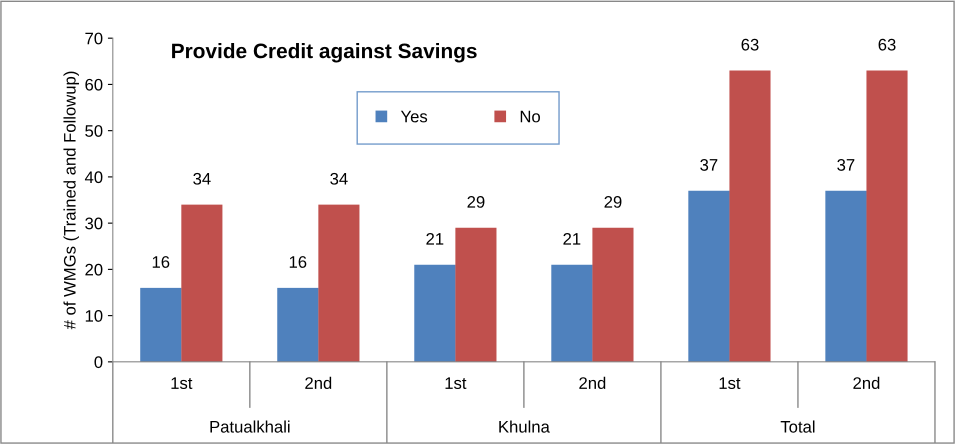  Describe the element at coordinates (324, 52) in the screenshot. I see `chart-title: Provide Credit against Savings` at that location.